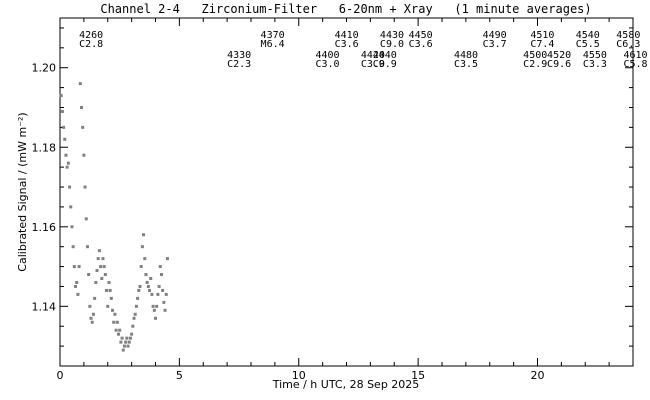 The width and height of the screenshot is (650, 400). I want to click on event-class: M6.4, so click(273, 44).